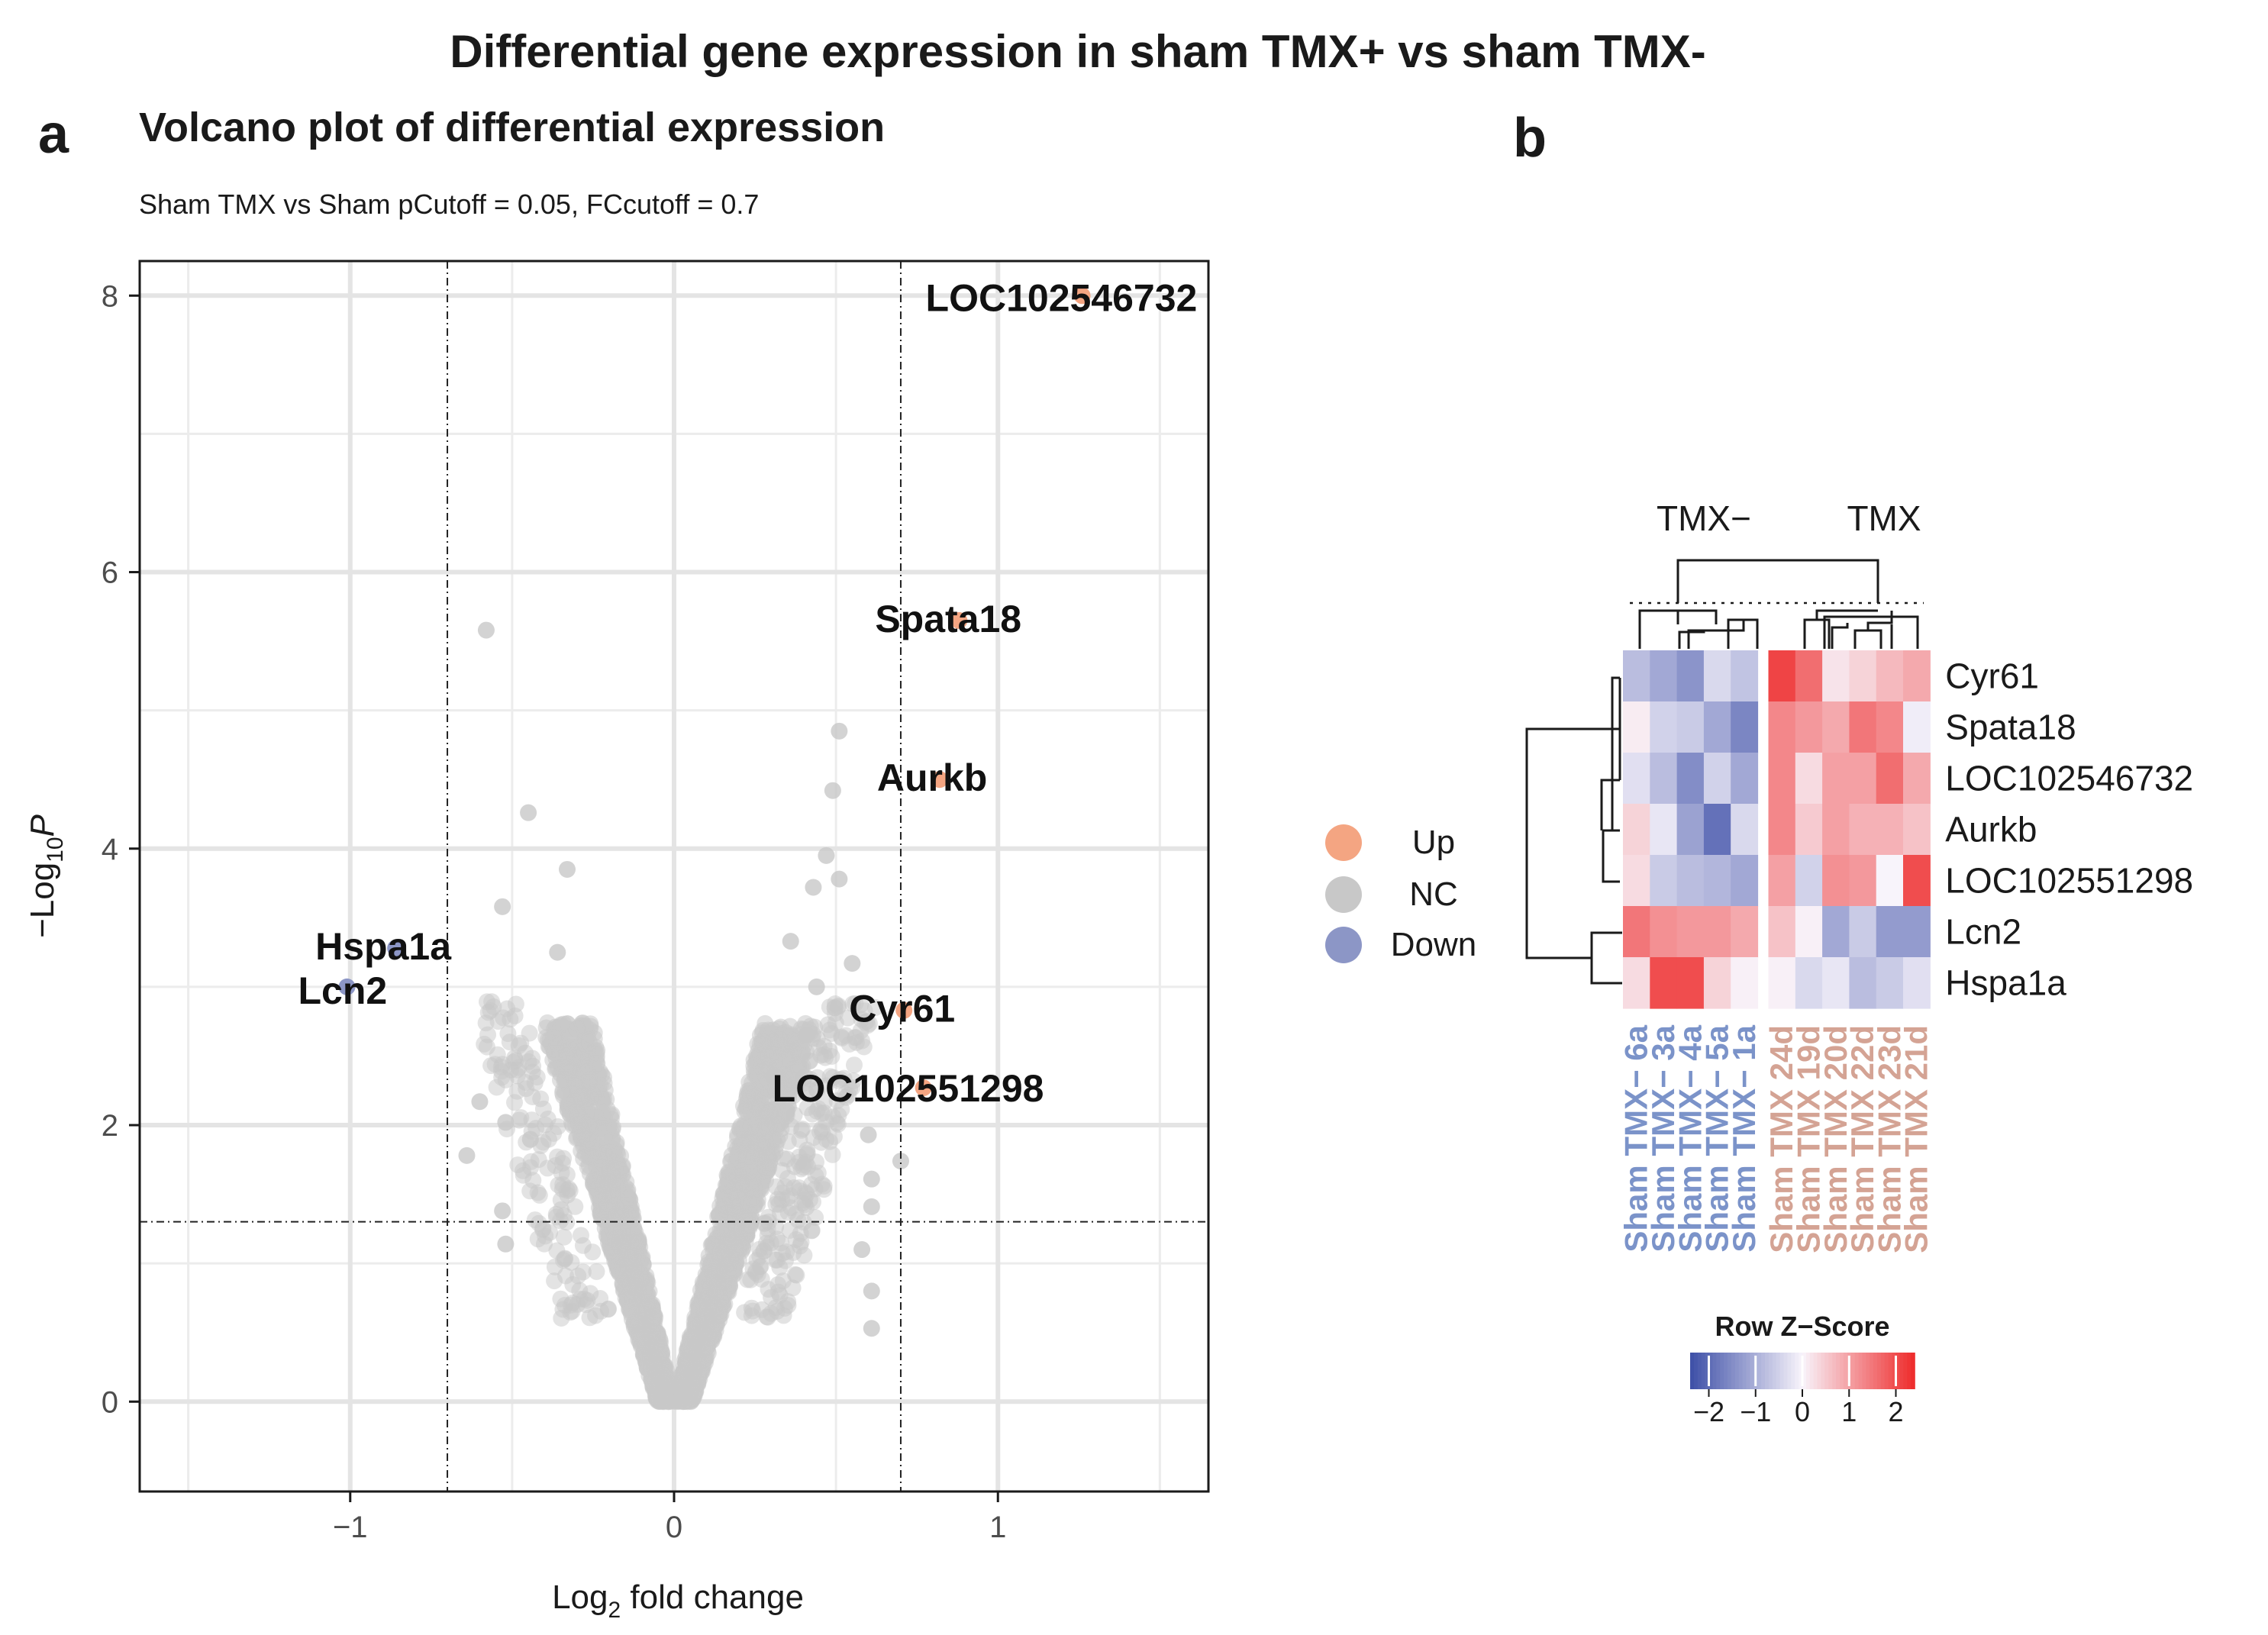 This screenshot has height=1635, width=2268. Describe the element at coordinates (904, 1010) in the screenshot. I see `labeled-point-cyr61` at that location.